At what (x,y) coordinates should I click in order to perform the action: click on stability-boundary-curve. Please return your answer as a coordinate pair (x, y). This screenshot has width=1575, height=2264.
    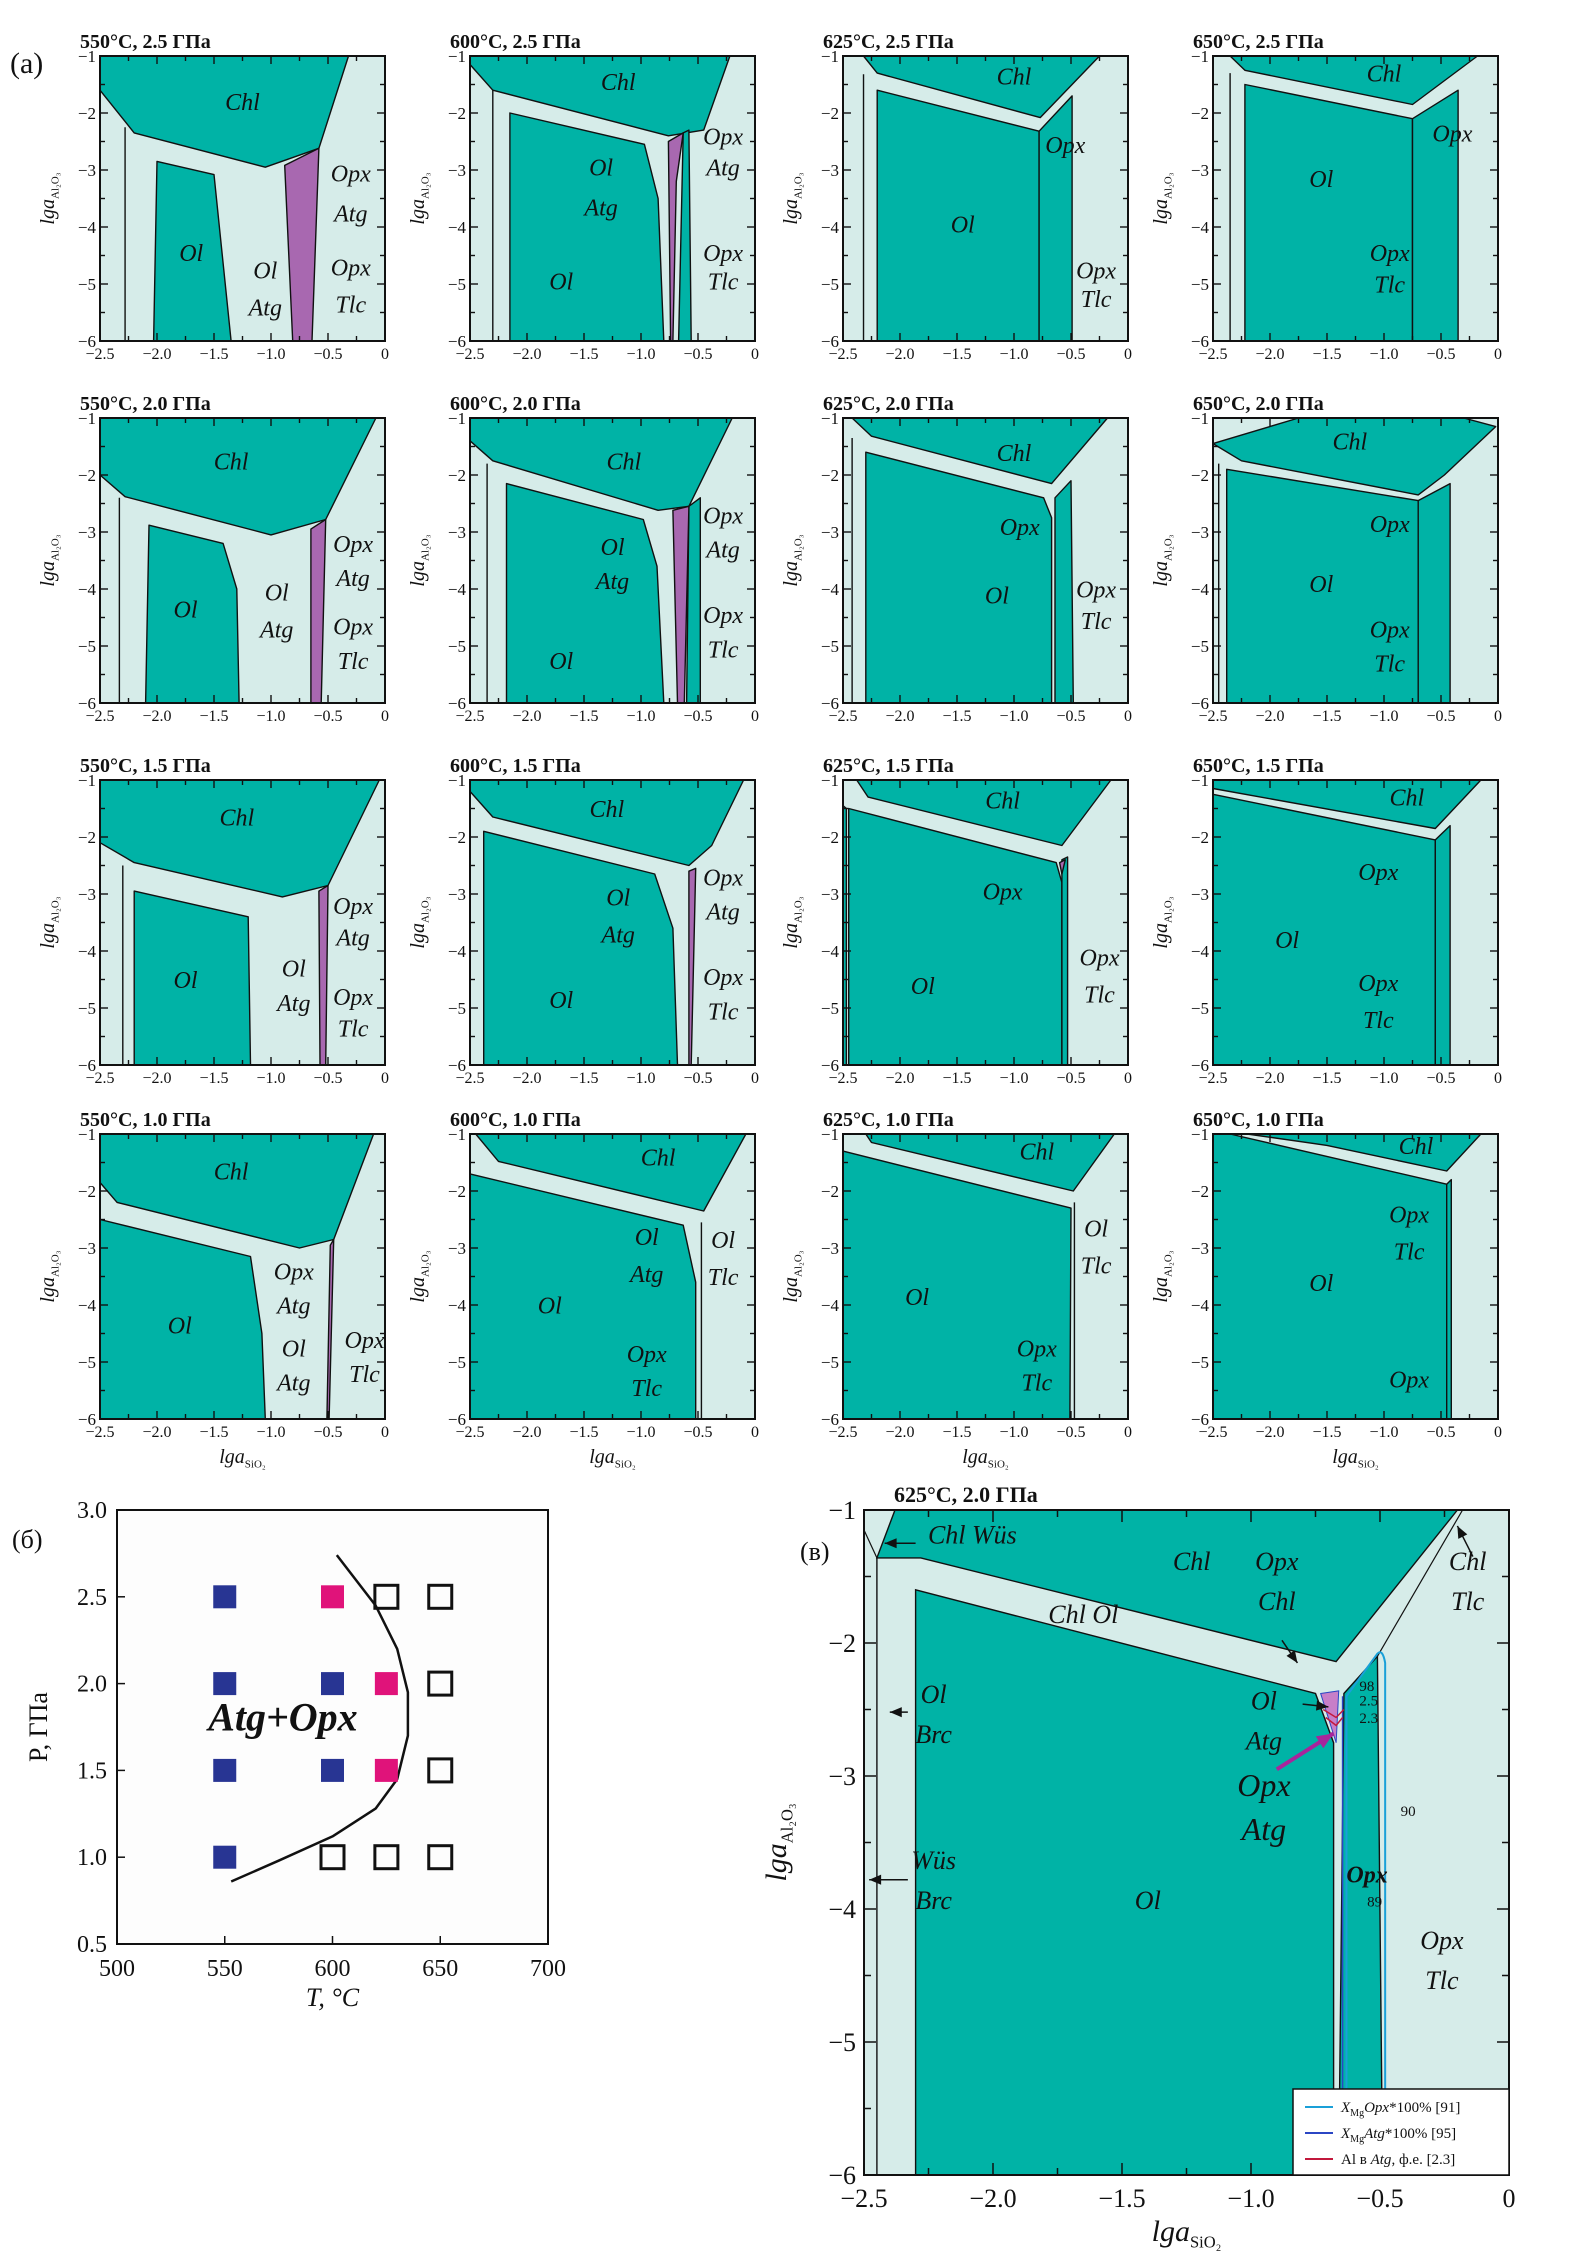
    Looking at the image, I should click on (320, 1718).